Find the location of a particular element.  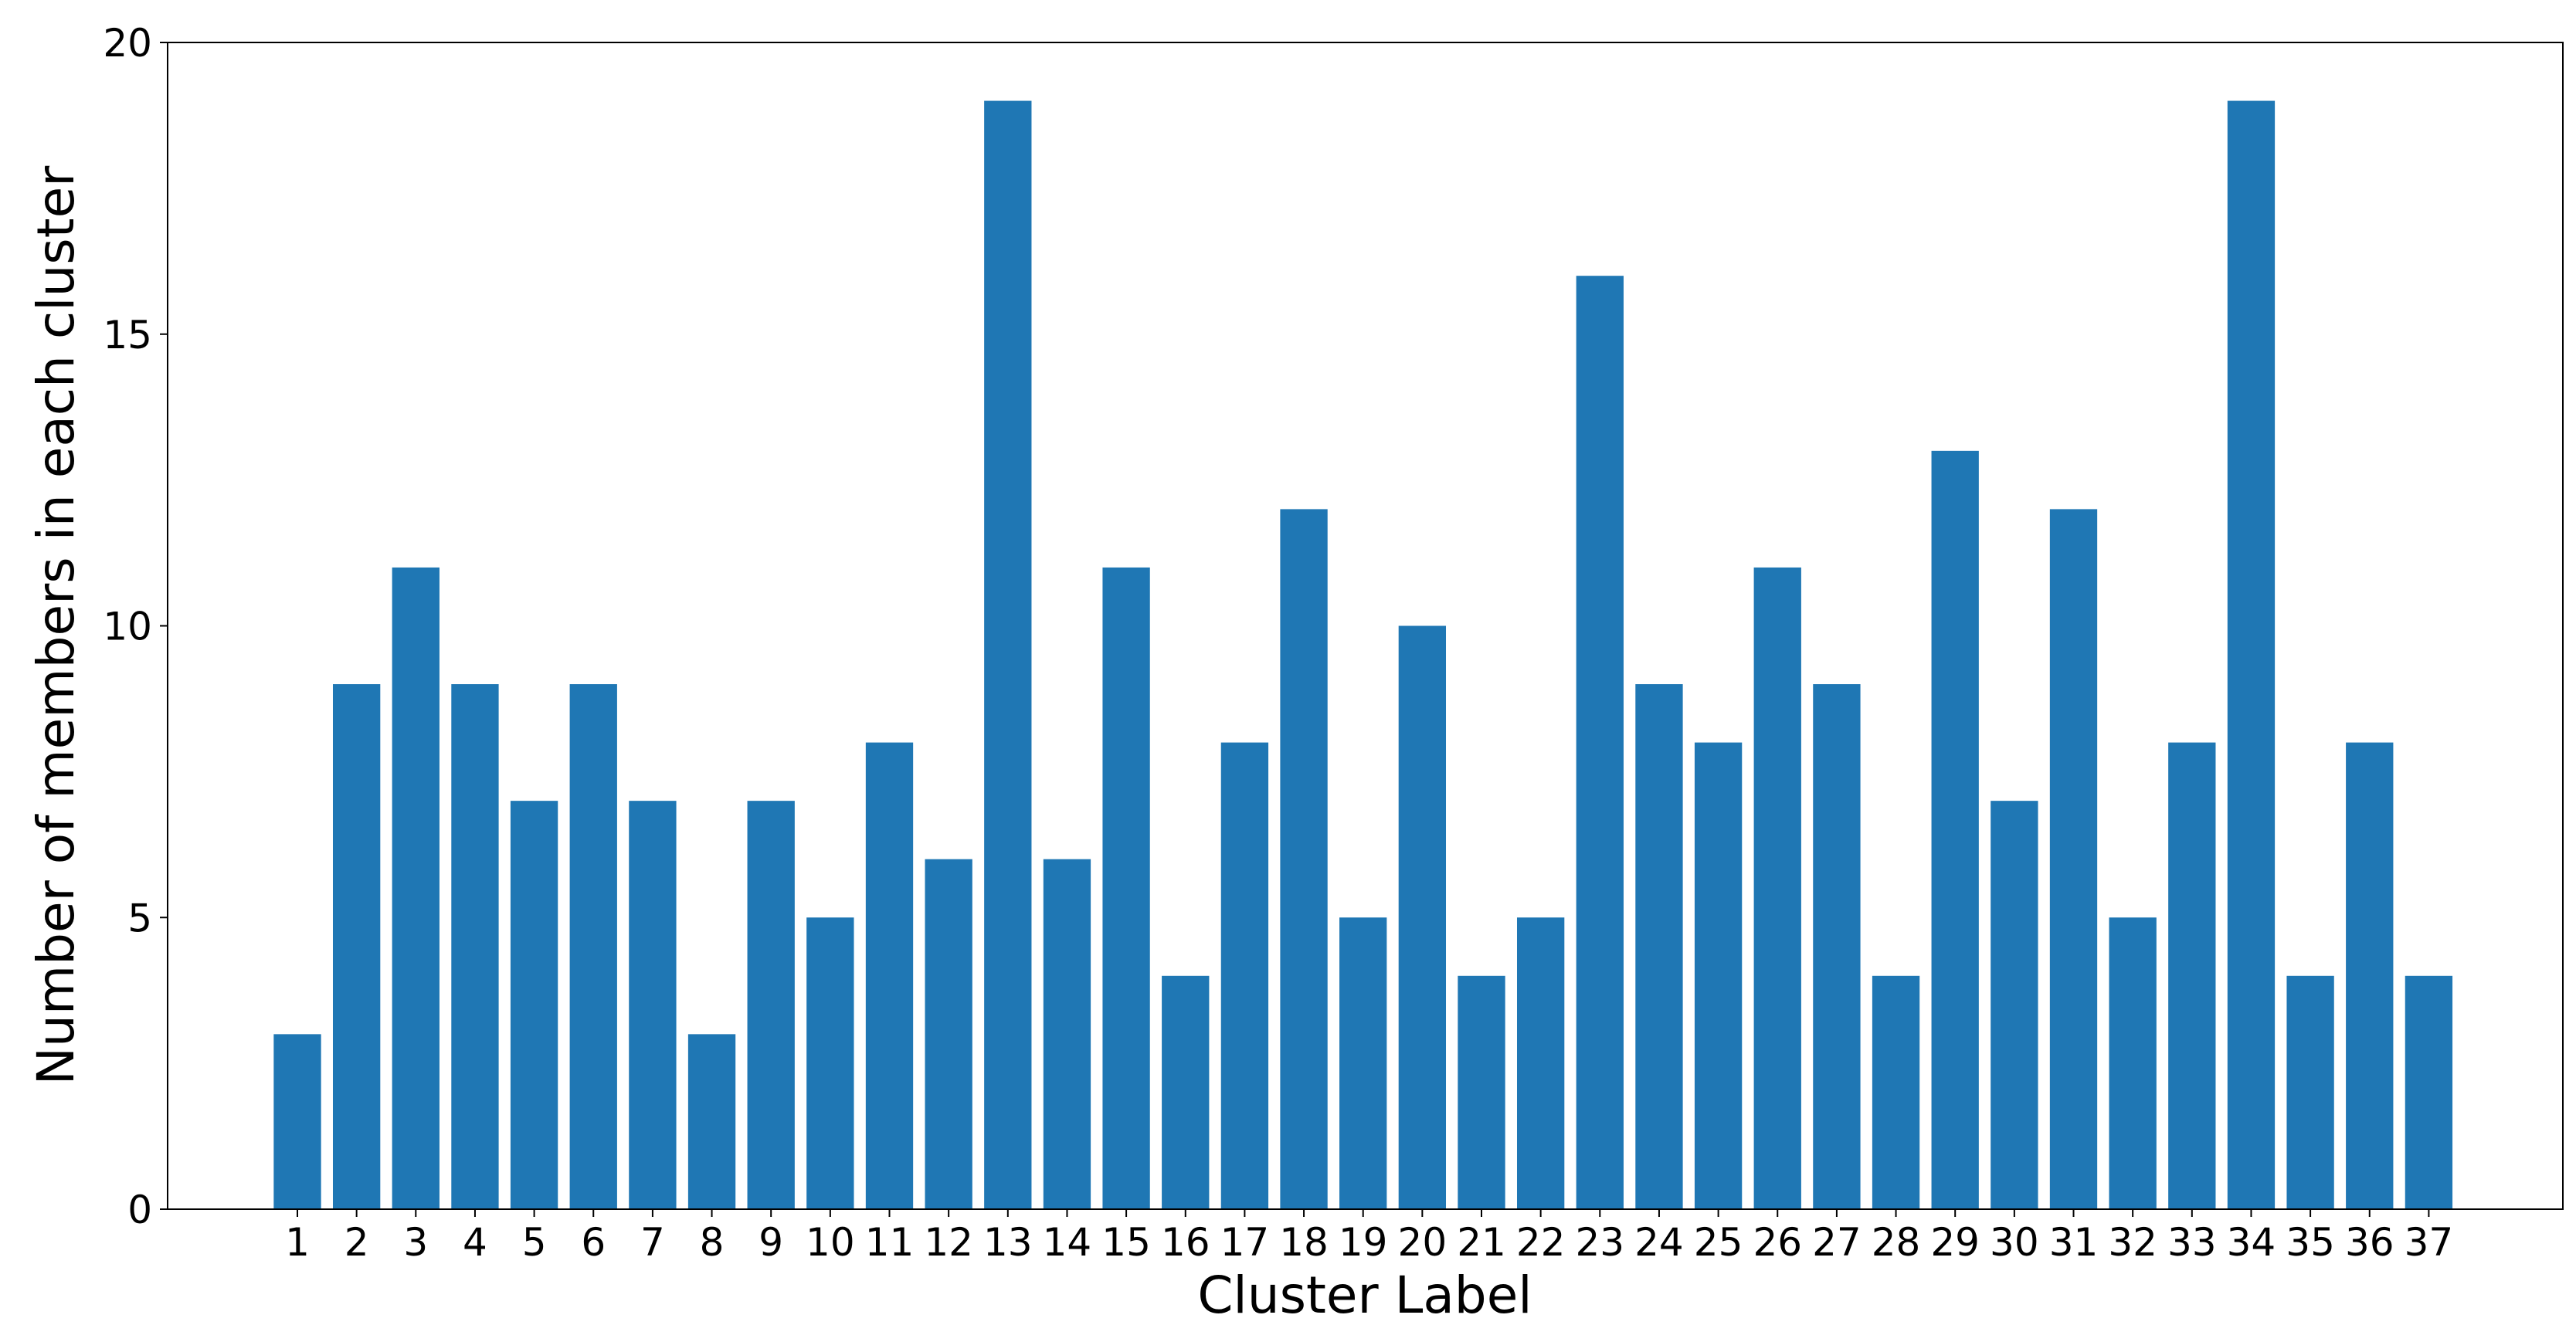

x-tick-label: 27 is located at coordinates (1837, 1243).